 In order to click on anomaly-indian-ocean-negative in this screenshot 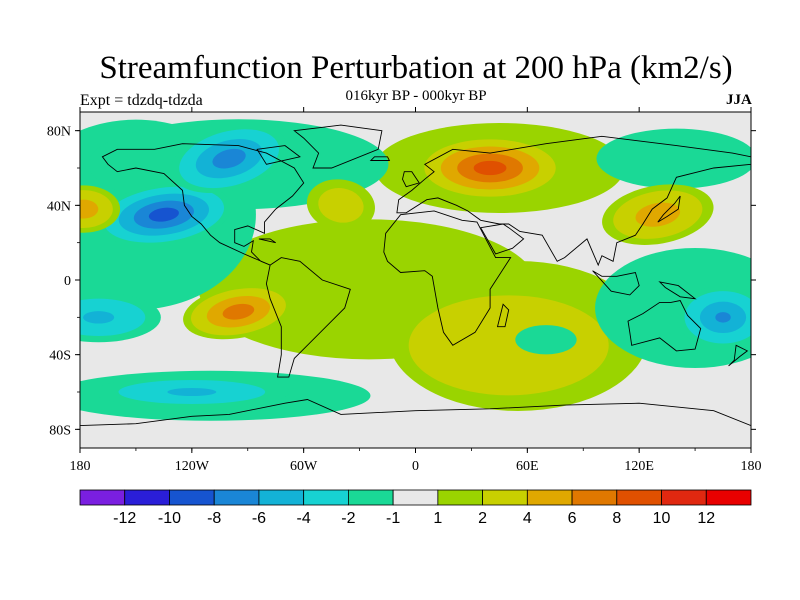, I will do `click(546, 340)`.